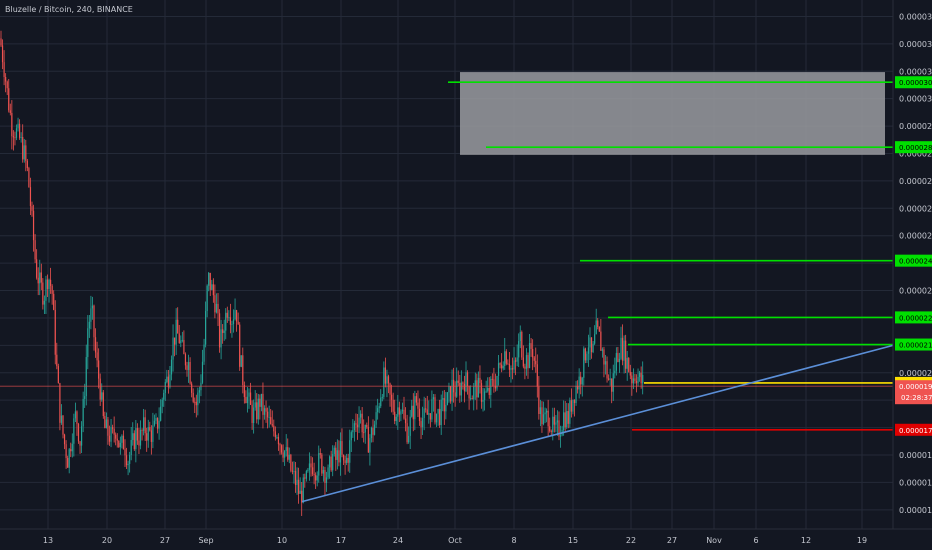 Image resolution: width=932 pixels, height=550 pixels. Describe the element at coordinates (915, 83) in the screenshot. I see `level-label-zone-top: 0.00003060` at that location.